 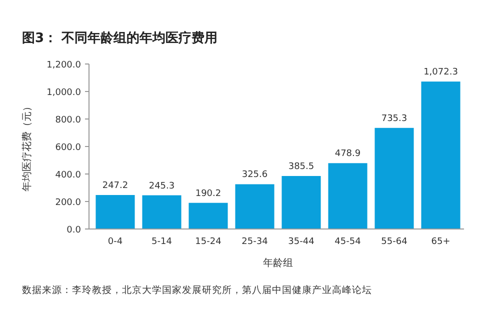 What do you see at coordinates (255, 242) in the screenshot?
I see `x-tick-label: 25-34` at bounding box center [255, 242].